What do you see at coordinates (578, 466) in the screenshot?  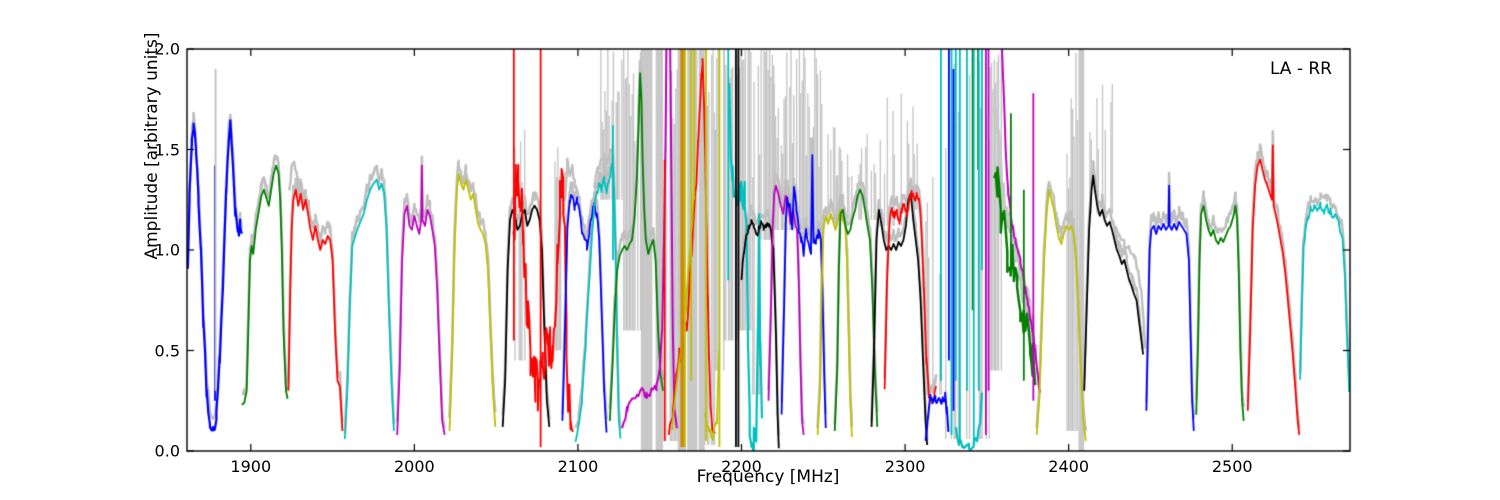 I see `x-tick-label: 2100` at bounding box center [578, 466].